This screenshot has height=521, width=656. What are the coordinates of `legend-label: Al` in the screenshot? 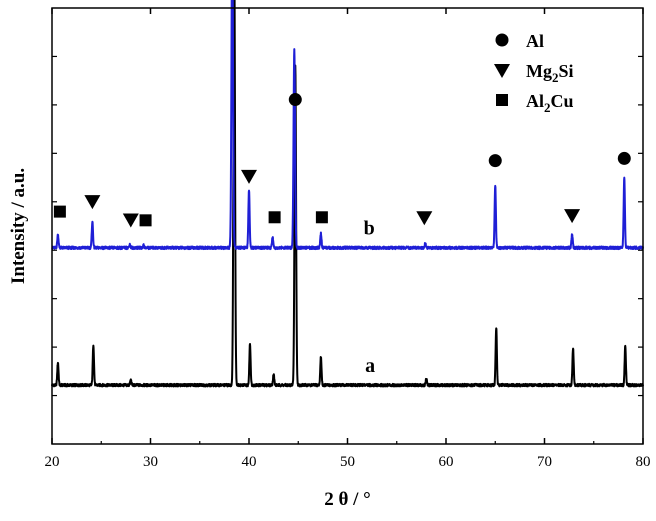 It's located at (535, 41).